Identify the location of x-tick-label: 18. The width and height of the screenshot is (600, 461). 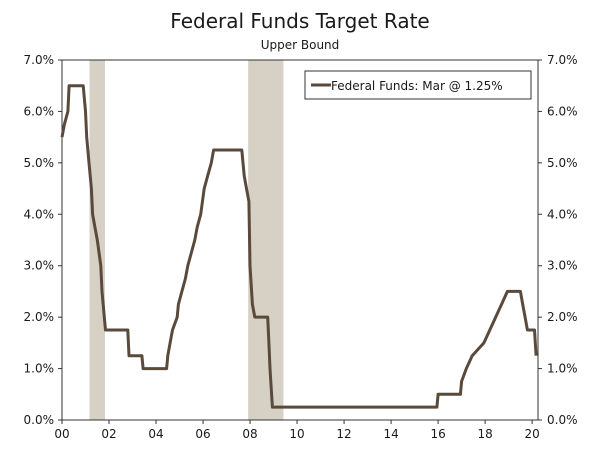
(484, 434).